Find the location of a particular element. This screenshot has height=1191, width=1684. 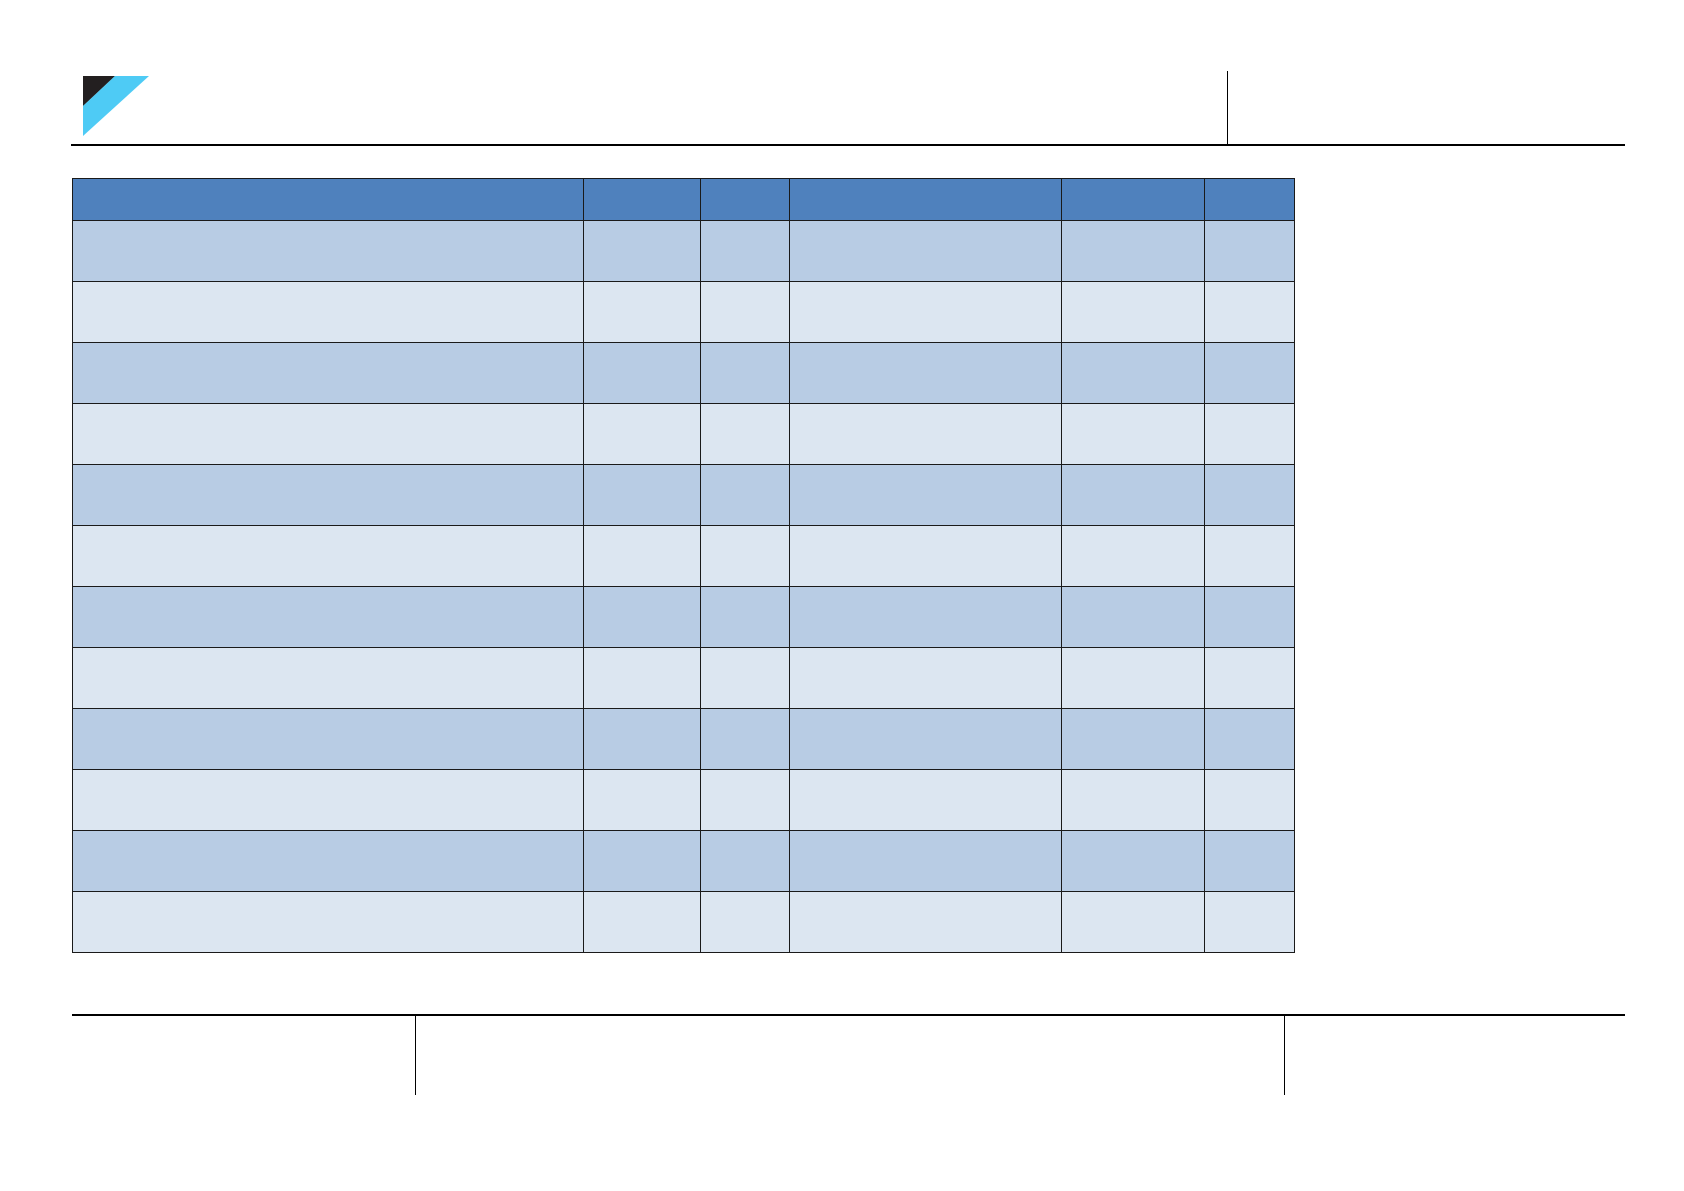

footer-divider-left is located at coordinates (415, 1055).